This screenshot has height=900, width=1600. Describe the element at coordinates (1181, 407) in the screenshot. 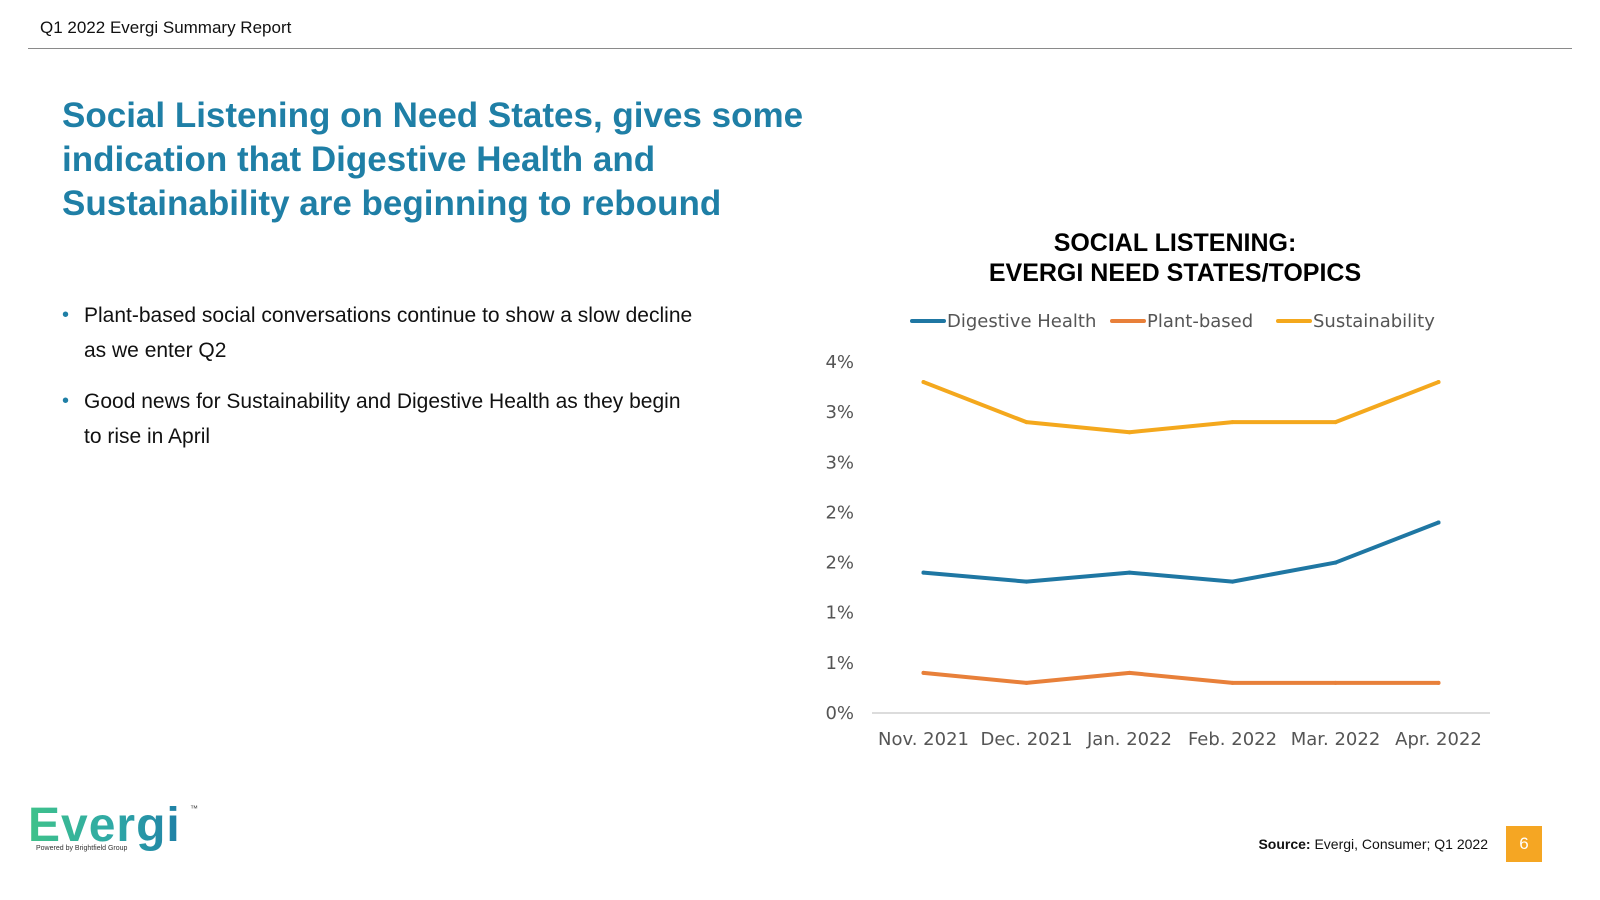

I see `series-line-sustainability` at that location.